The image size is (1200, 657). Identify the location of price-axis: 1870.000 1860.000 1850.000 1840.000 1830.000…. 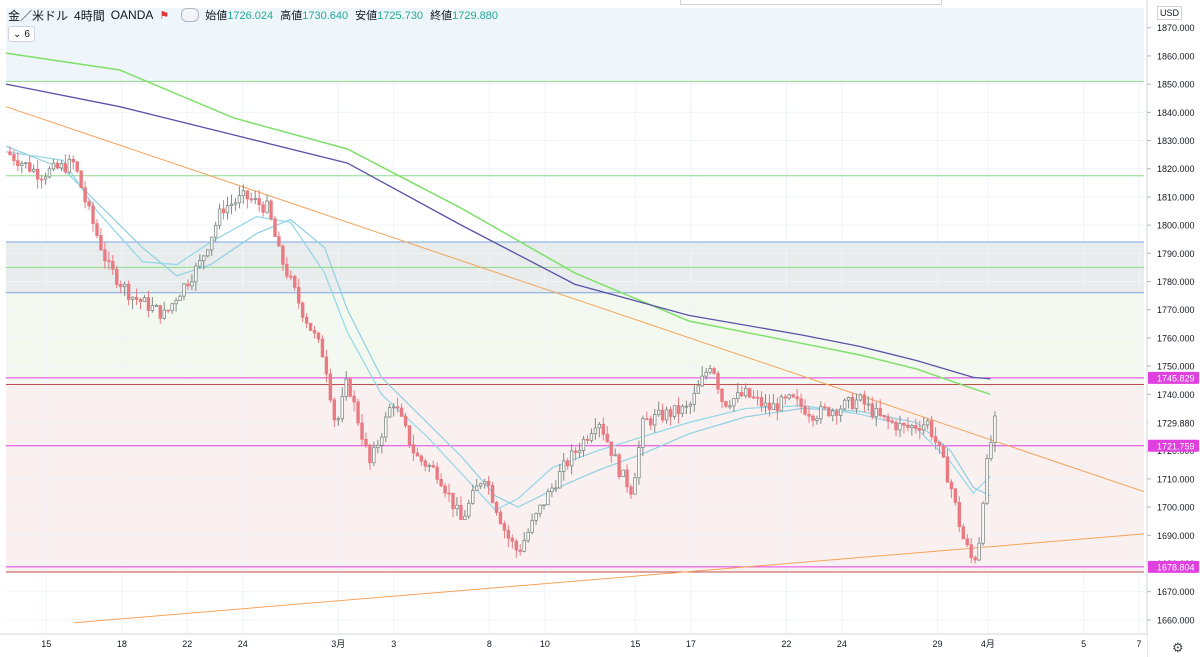
(1173, 328).